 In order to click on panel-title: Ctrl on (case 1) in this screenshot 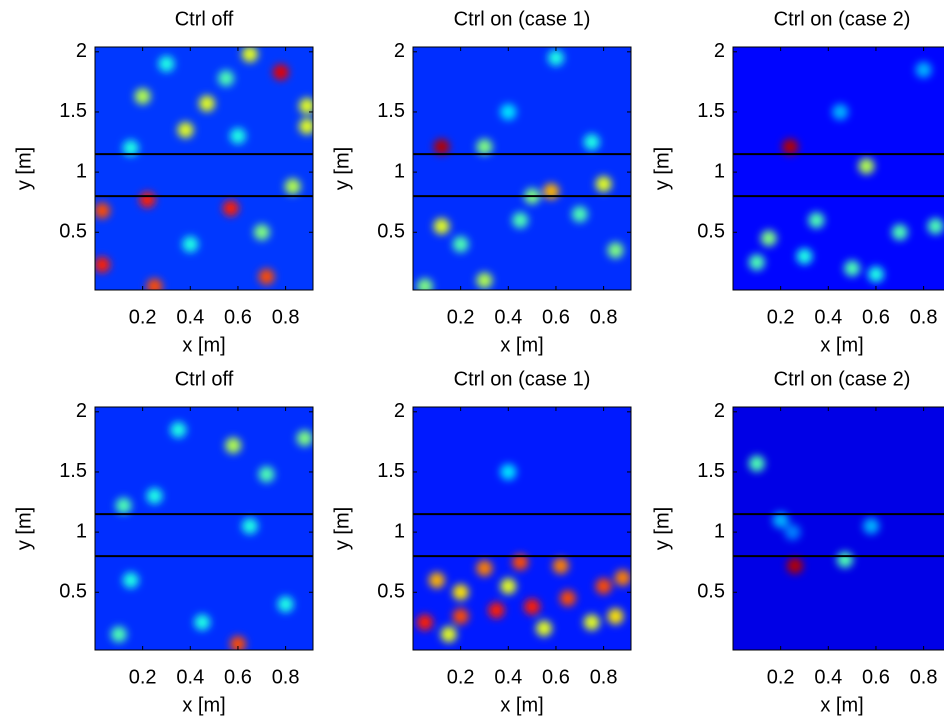, I will do `click(522, 19)`.